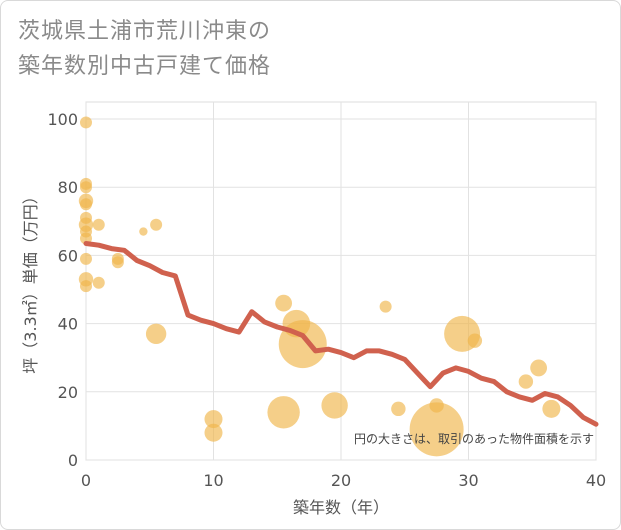 This screenshot has width=621, height=530. I want to click on x-tick-labels: 0 10 20 30 40, so click(343, 480).